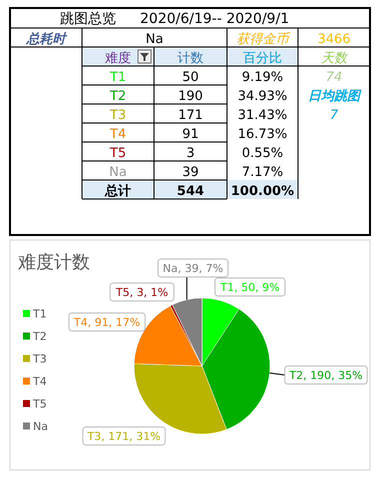 This screenshot has width=389, height=482. What do you see at coordinates (190, 115) in the screenshot?
I see `text: 171` at bounding box center [190, 115].